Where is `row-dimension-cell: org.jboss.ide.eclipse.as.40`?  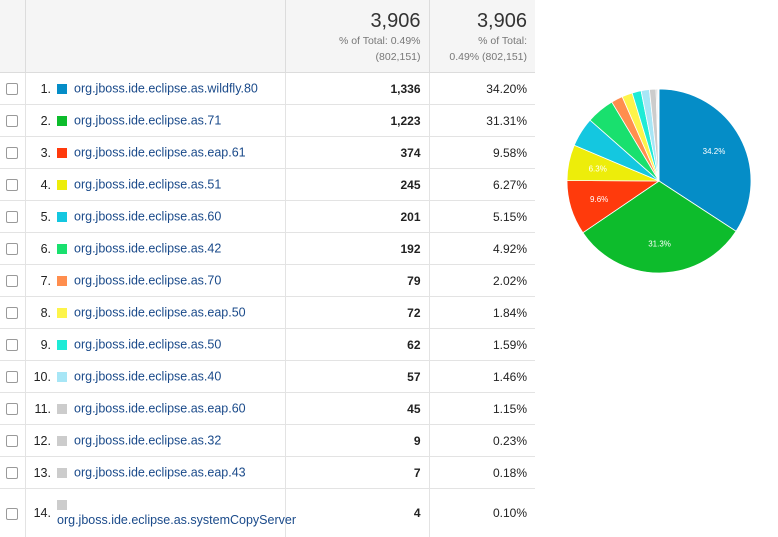 row-dimension-cell: org.jboss.ide.eclipse.as.40 is located at coordinates (171, 377).